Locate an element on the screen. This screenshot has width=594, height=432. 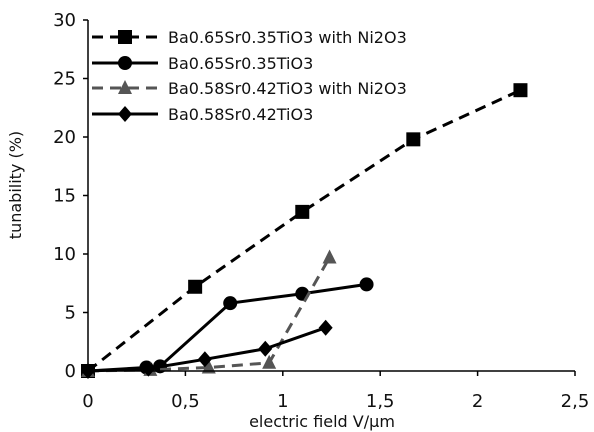
x-tick-label: 2,5 is located at coordinates (575, 401).